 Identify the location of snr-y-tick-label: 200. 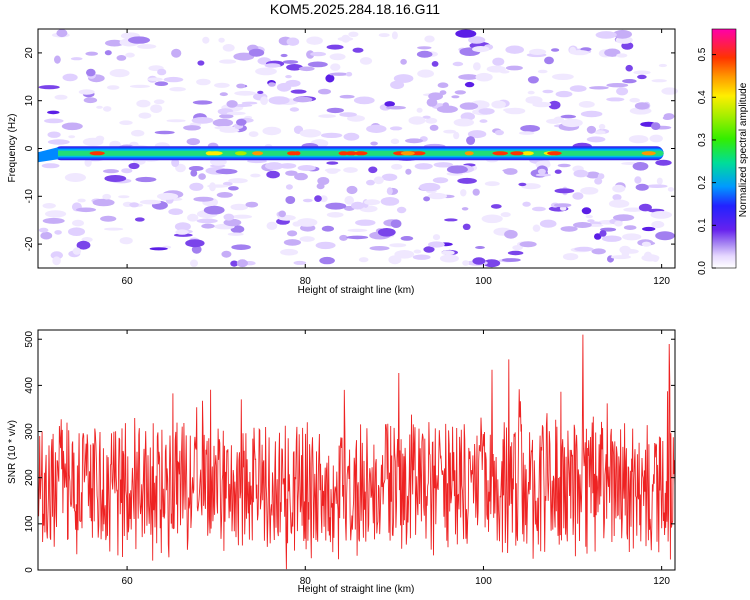
(29, 477).